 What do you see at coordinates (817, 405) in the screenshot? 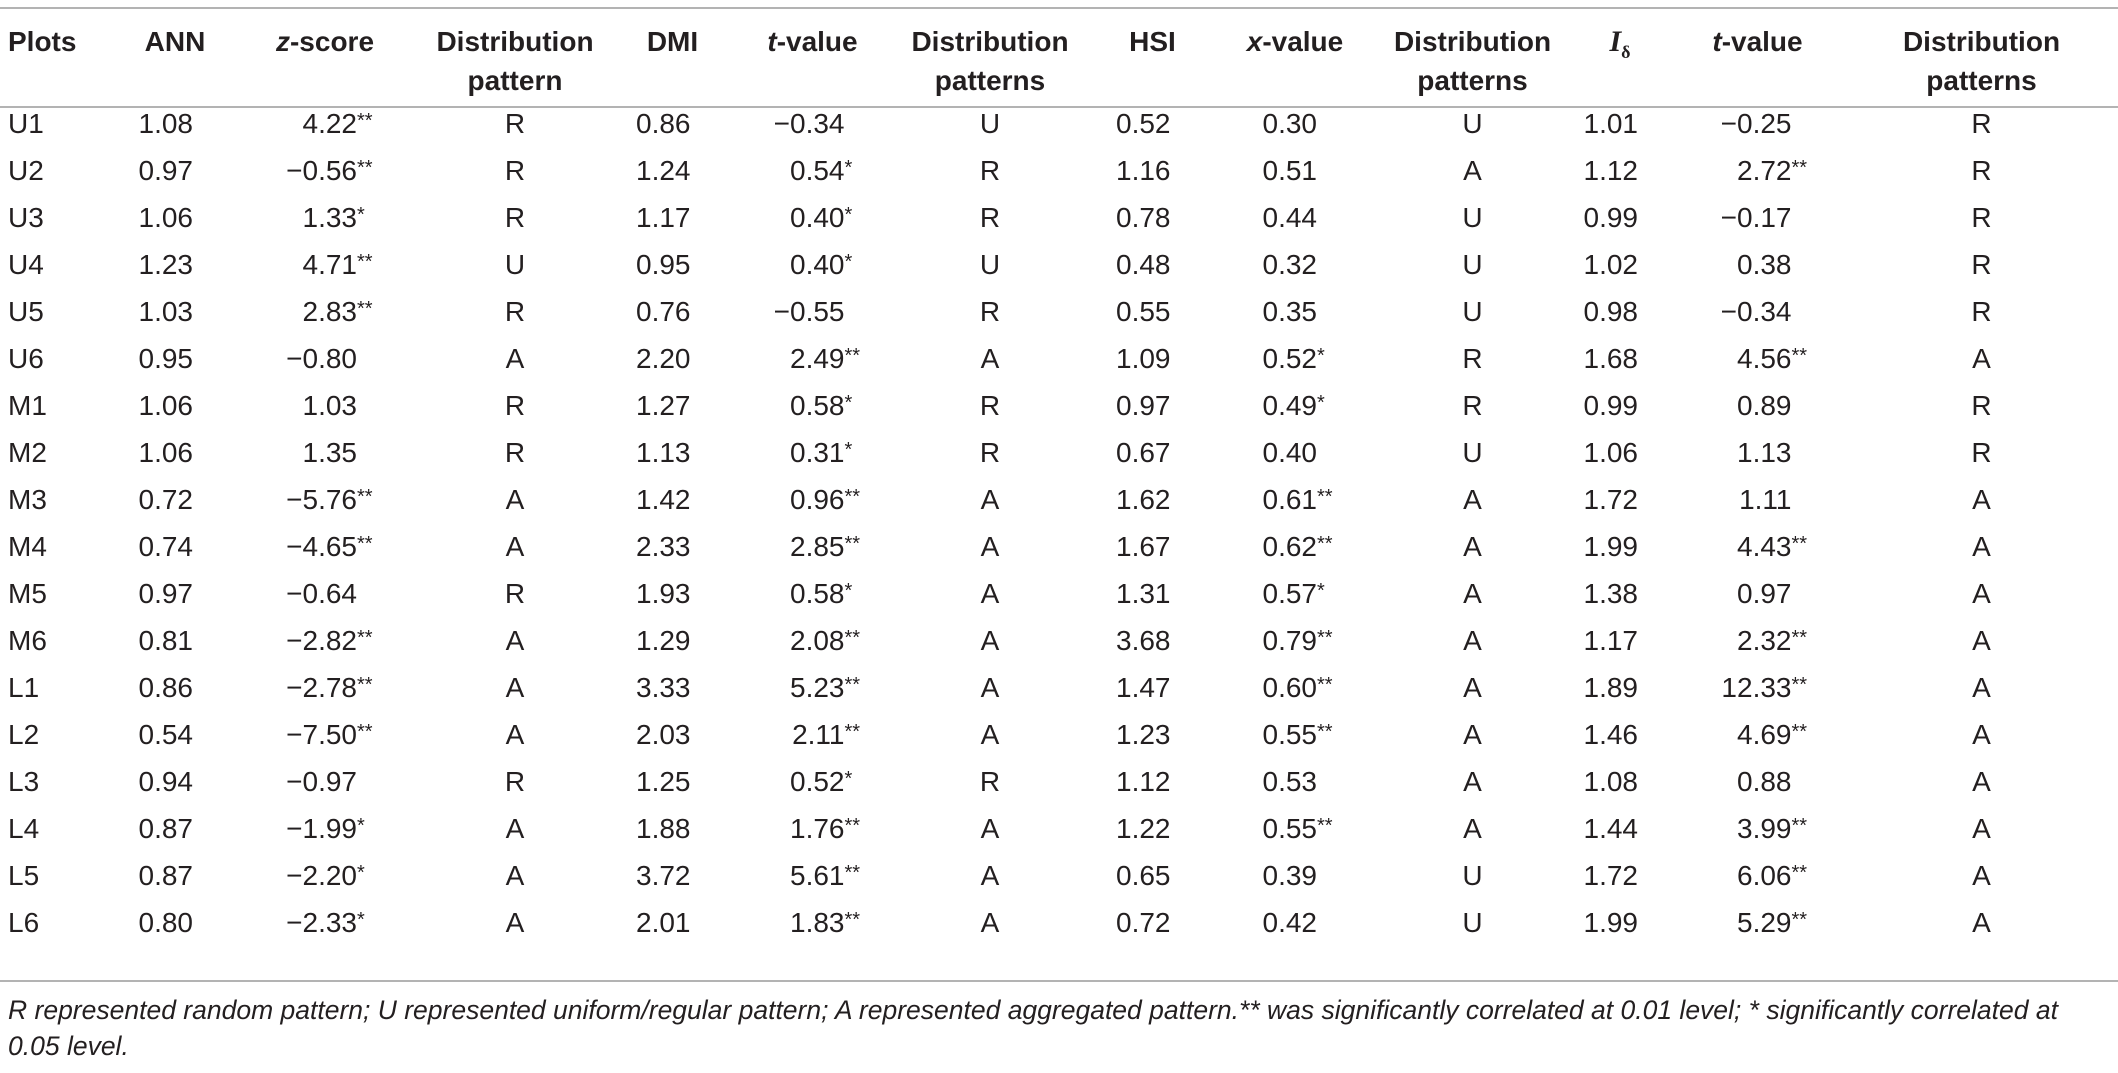
I see `value: 0.58` at bounding box center [817, 405].